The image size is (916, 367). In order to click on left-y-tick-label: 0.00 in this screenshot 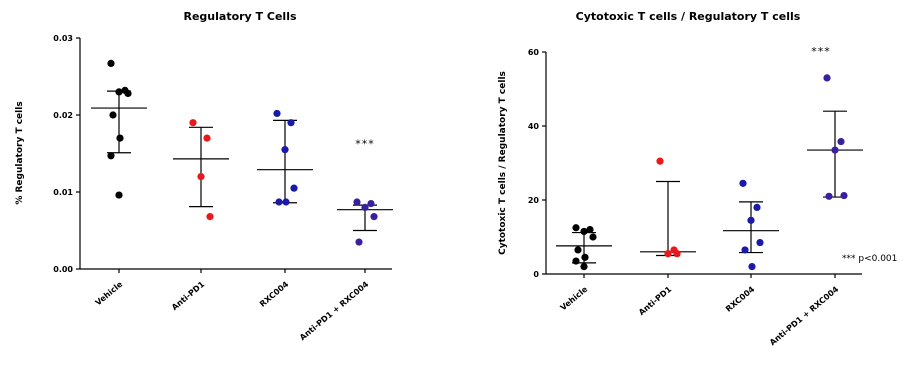, I will do `click(63, 269)`.